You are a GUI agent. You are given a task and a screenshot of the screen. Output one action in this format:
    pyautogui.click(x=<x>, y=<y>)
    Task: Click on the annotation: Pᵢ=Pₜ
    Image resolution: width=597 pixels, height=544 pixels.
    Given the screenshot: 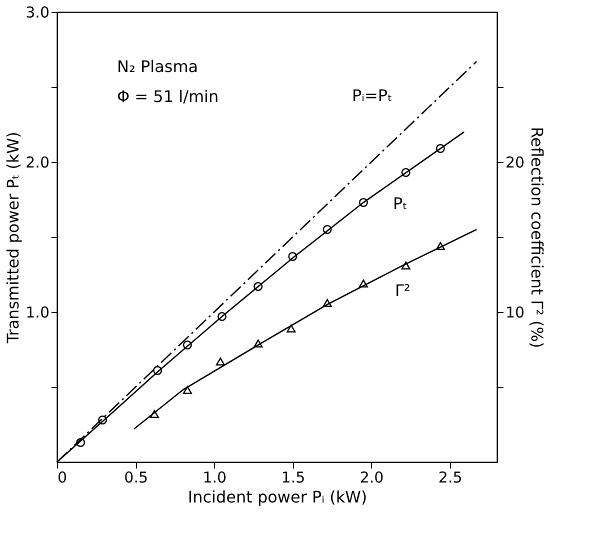 What is the action you would take?
    pyautogui.click(x=372, y=95)
    